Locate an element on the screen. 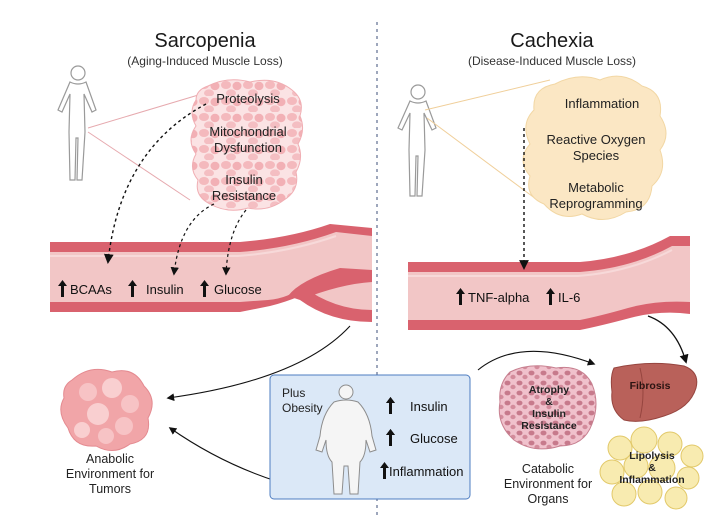 The image size is (720, 518). plus-obesity-label: Plus Obesity is located at coordinates (302, 400).